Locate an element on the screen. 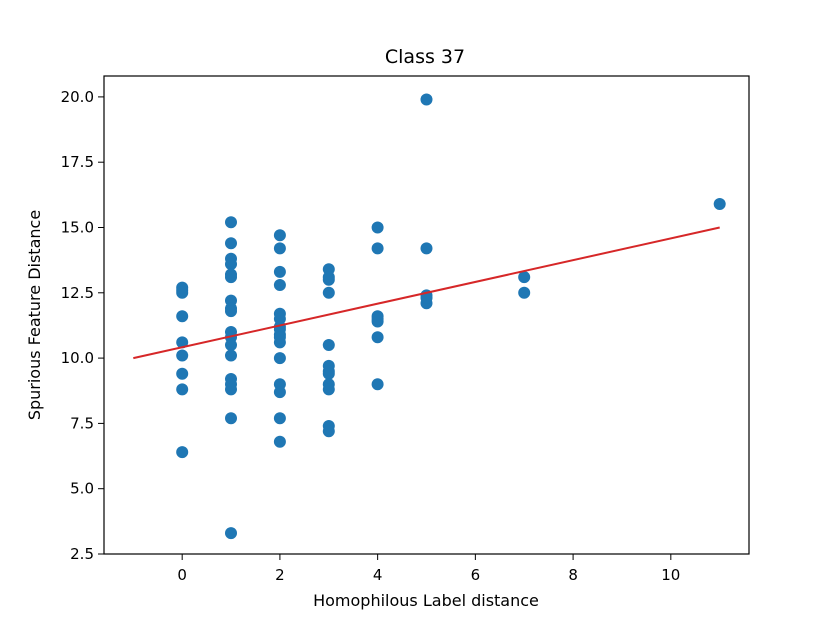 The image size is (830, 623). x-tick-label: 6 is located at coordinates (476, 575).